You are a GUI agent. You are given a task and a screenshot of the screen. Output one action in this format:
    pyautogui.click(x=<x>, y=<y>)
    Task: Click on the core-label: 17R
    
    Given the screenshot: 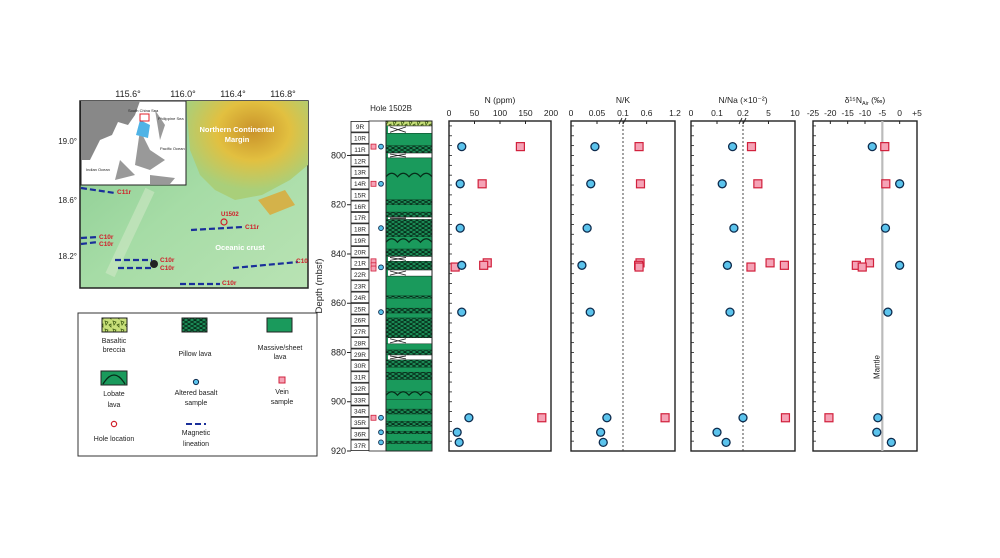 What is the action you would take?
    pyautogui.click(x=360, y=218)
    